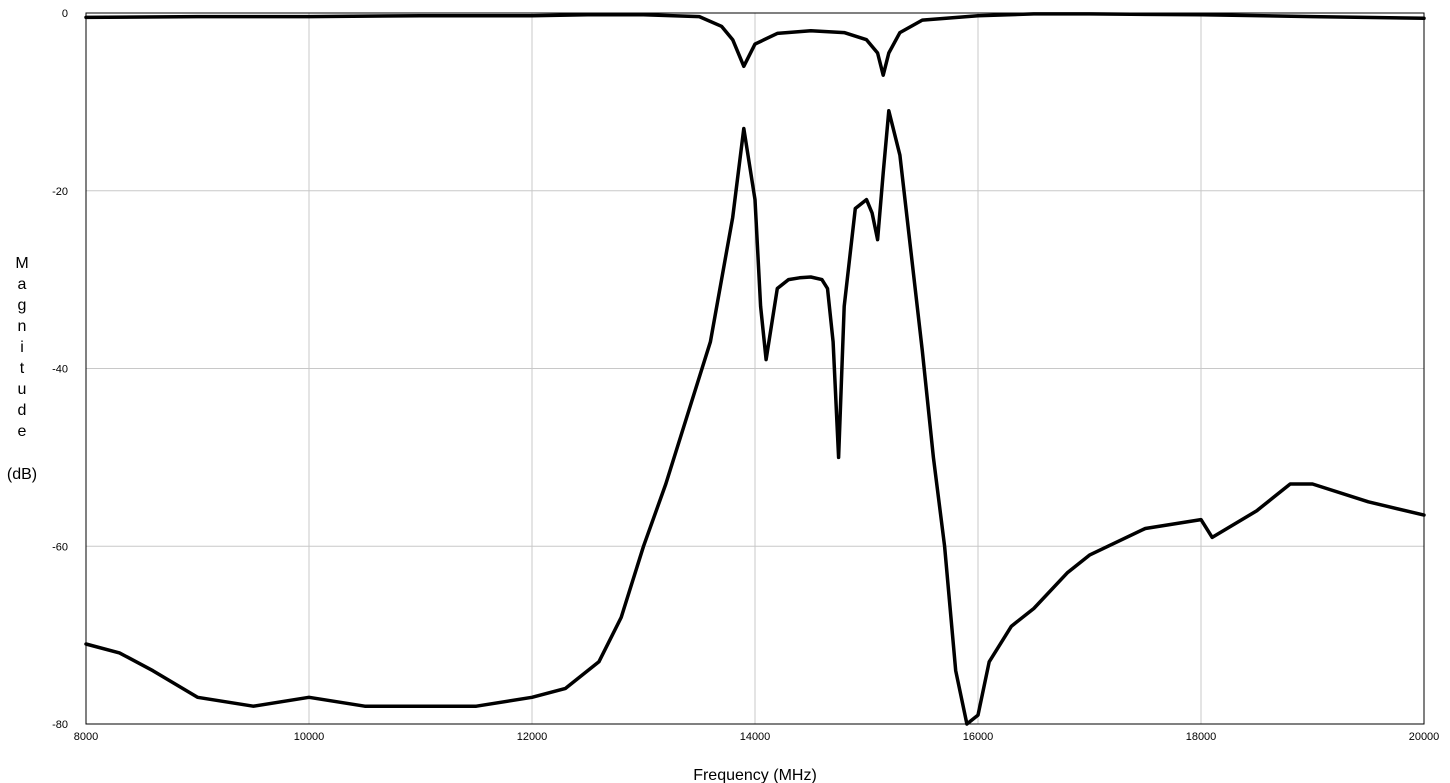 This screenshot has height=783, width=1450. What do you see at coordinates (60, 547) in the screenshot?
I see `y-tick-label: -60` at bounding box center [60, 547].